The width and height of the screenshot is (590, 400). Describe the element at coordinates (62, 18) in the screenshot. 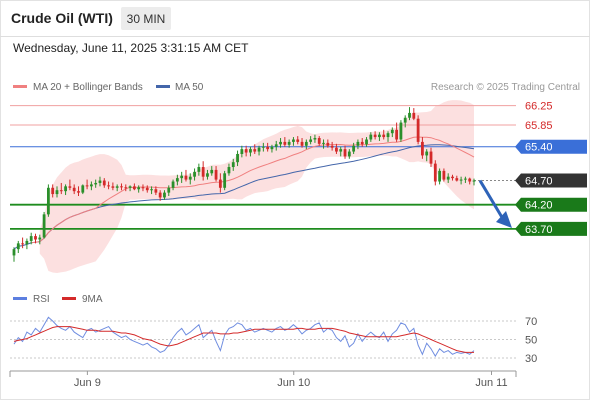

I see `instrument-title: Crude Oil (WTI)` at that location.